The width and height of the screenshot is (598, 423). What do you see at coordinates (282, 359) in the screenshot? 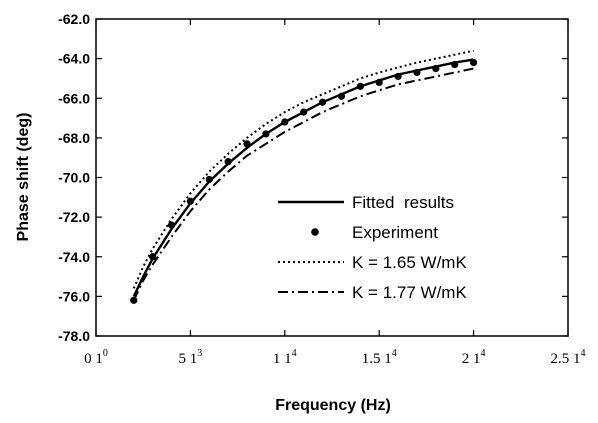
I see `x-tick-mantissa: 1 1` at bounding box center [282, 359].